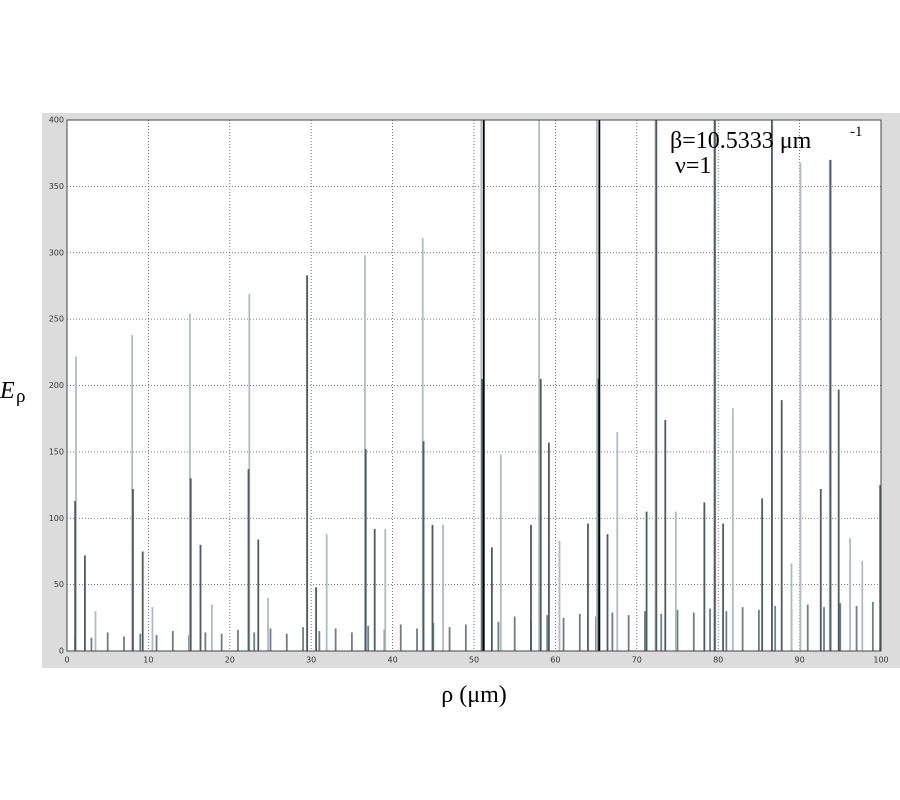  I want to click on x-tick-label: 30, so click(311, 660).